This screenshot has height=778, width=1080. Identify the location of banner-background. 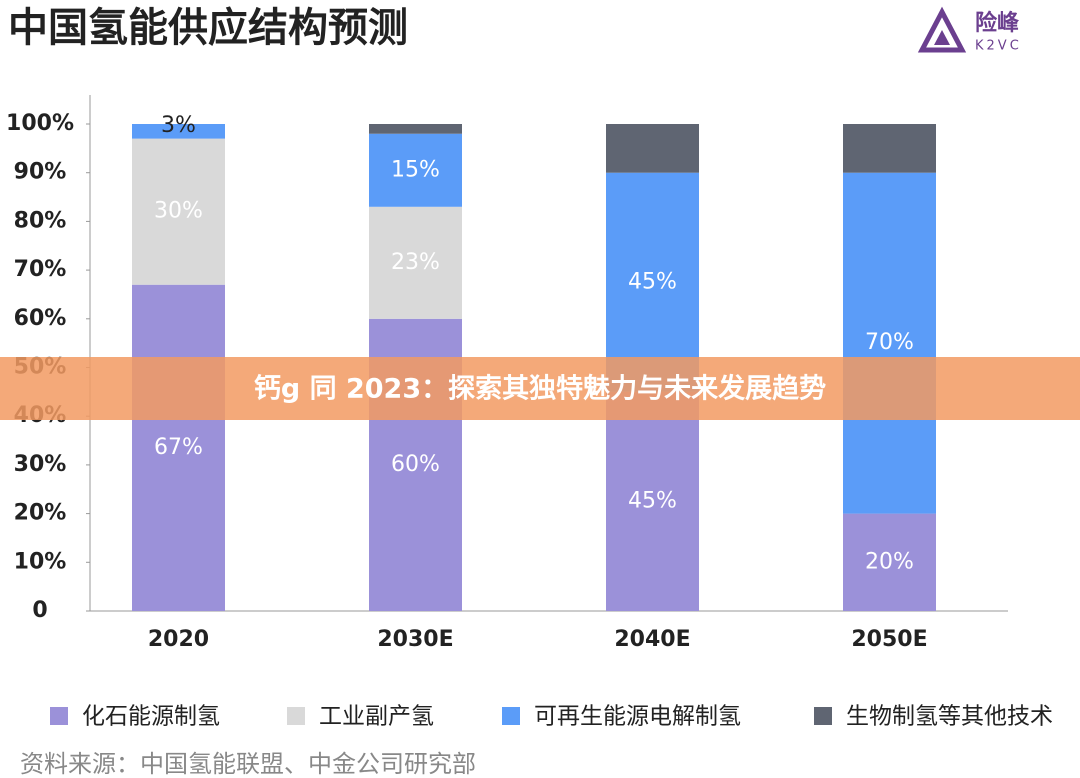
(540, 388).